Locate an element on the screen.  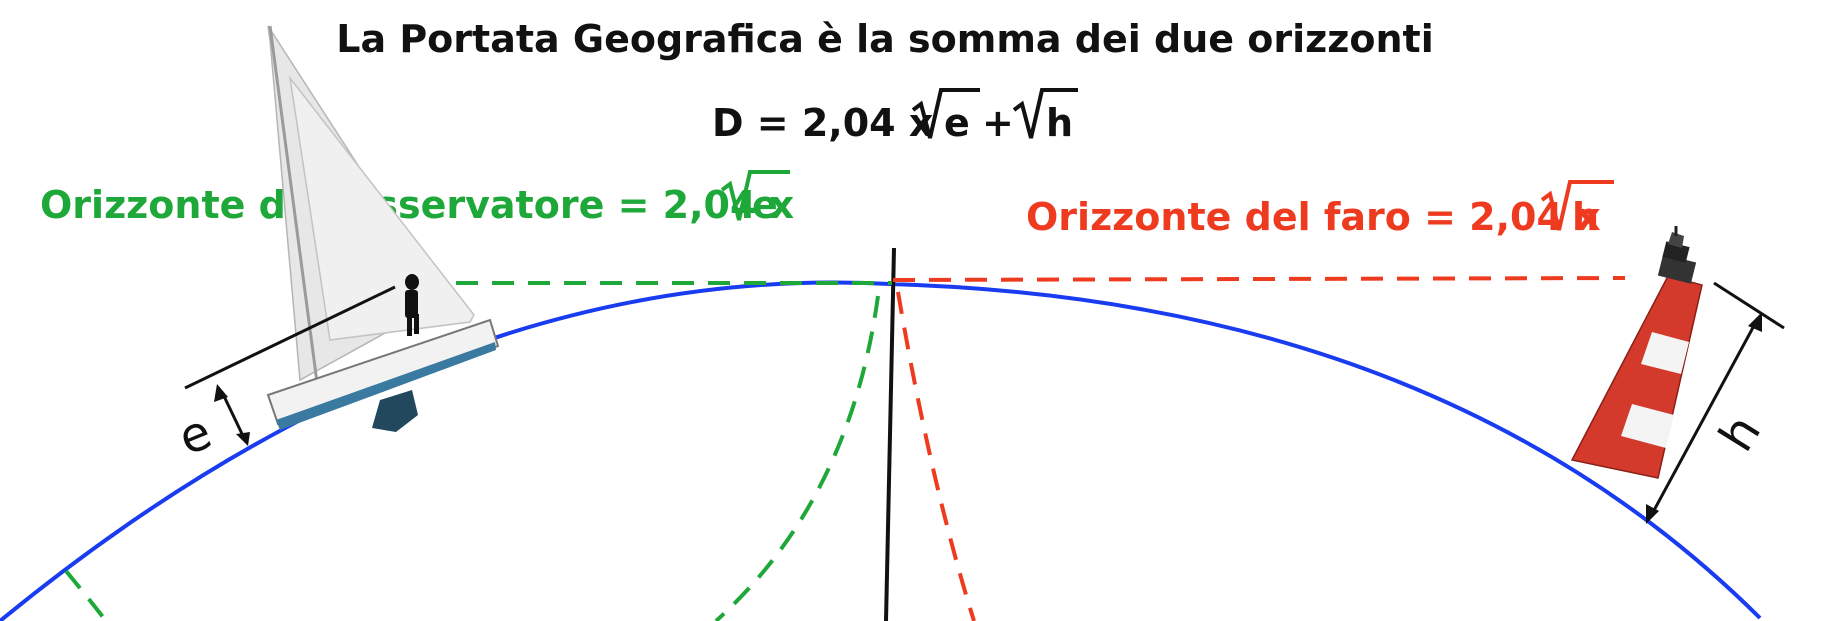
lighthouse-horizon-label: Orizzonte del faro = 2,04 x h is located at coordinates (1320, 209).